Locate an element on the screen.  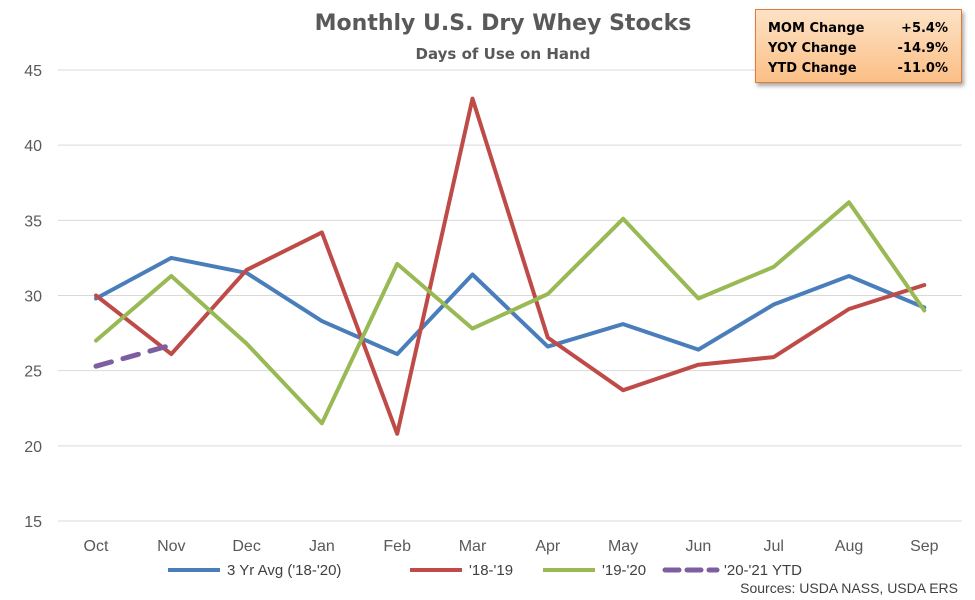
y-tick-label: 40 is located at coordinates (33, 146).